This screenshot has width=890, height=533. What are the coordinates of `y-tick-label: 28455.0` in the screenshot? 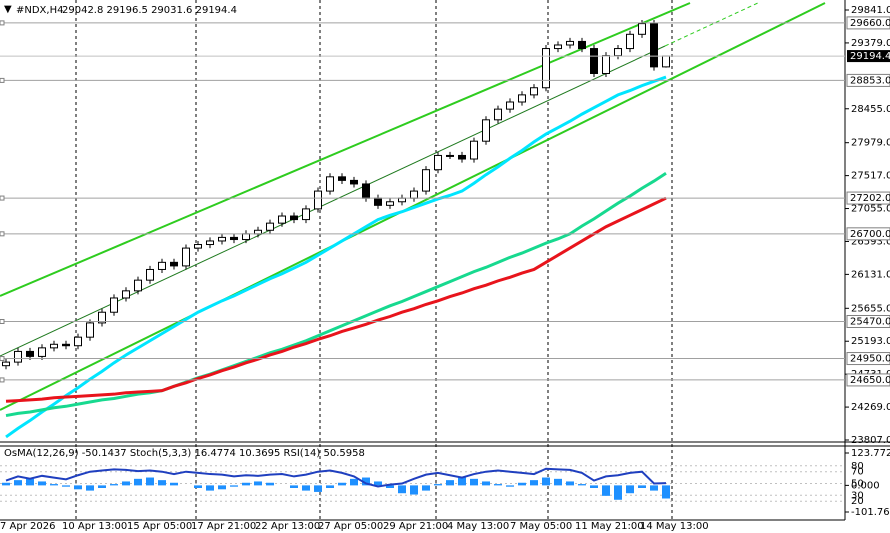 It's located at (870, 109).